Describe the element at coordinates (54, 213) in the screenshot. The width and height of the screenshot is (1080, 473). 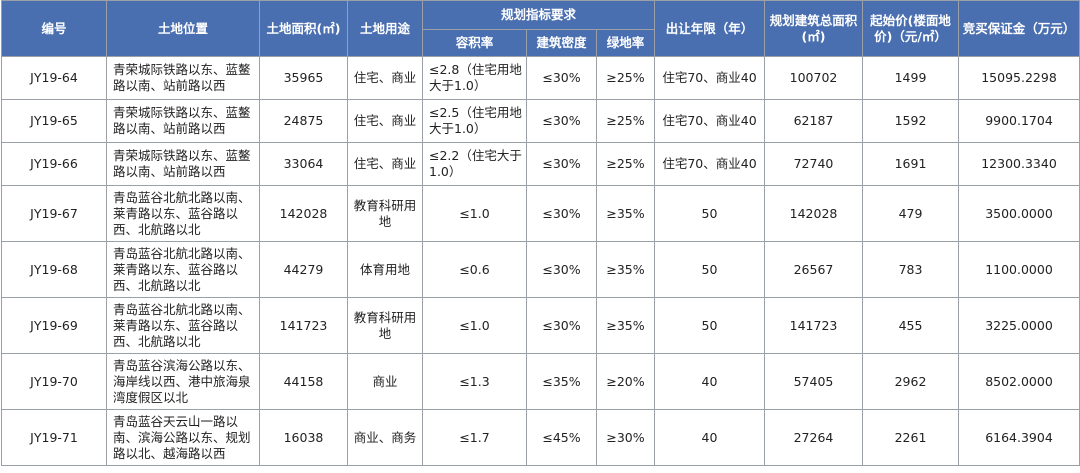
I see `cell-id: JY19-67` at that location.